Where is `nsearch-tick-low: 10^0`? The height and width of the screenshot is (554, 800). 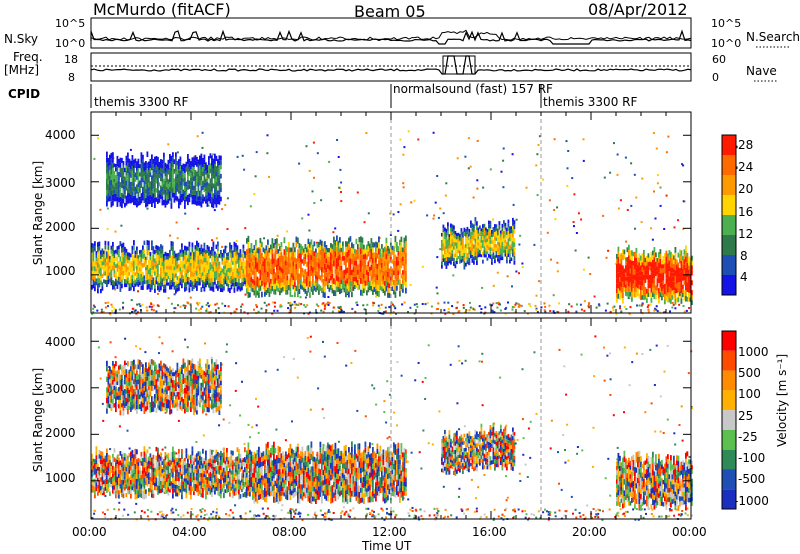 nsearch-tick-low: 10^0 is located at coordinates (726, 43).